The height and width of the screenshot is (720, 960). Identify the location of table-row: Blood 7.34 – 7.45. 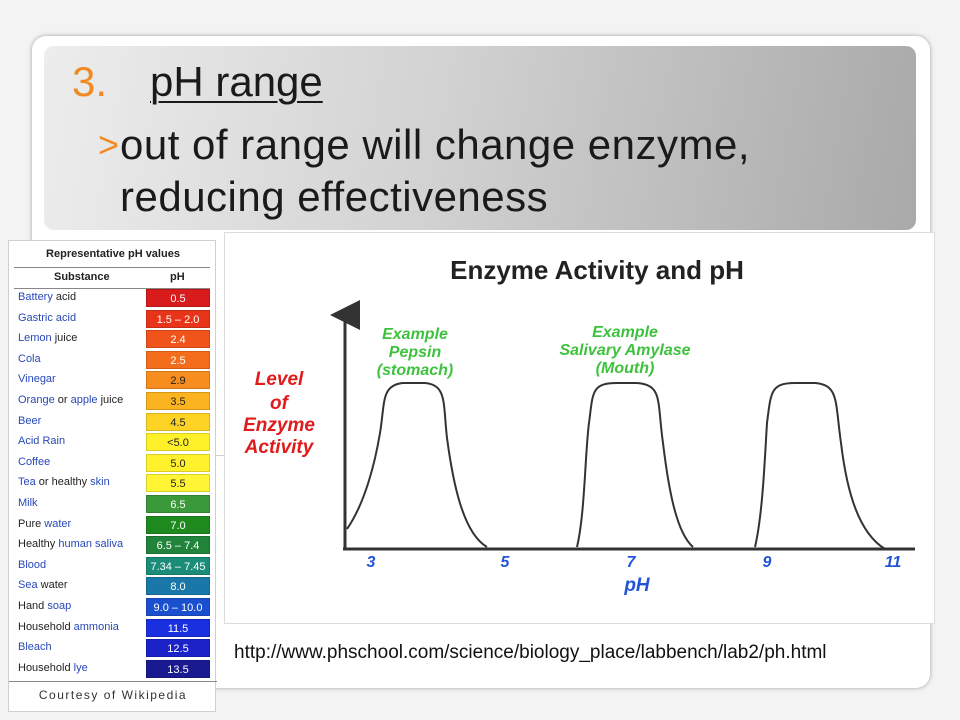
(112, 566).